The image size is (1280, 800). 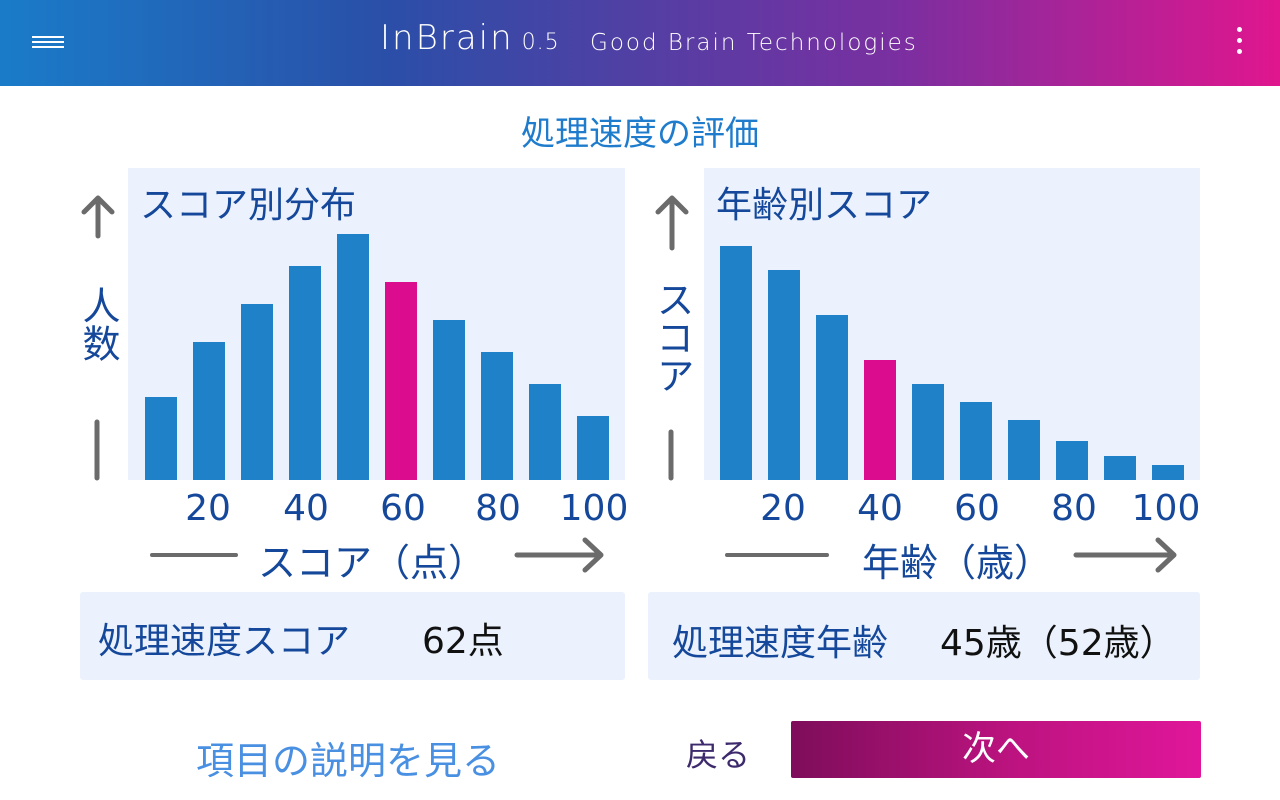 I want to click on item-explanation-link: 項目の説明を見る, so click(x=348, y=761).